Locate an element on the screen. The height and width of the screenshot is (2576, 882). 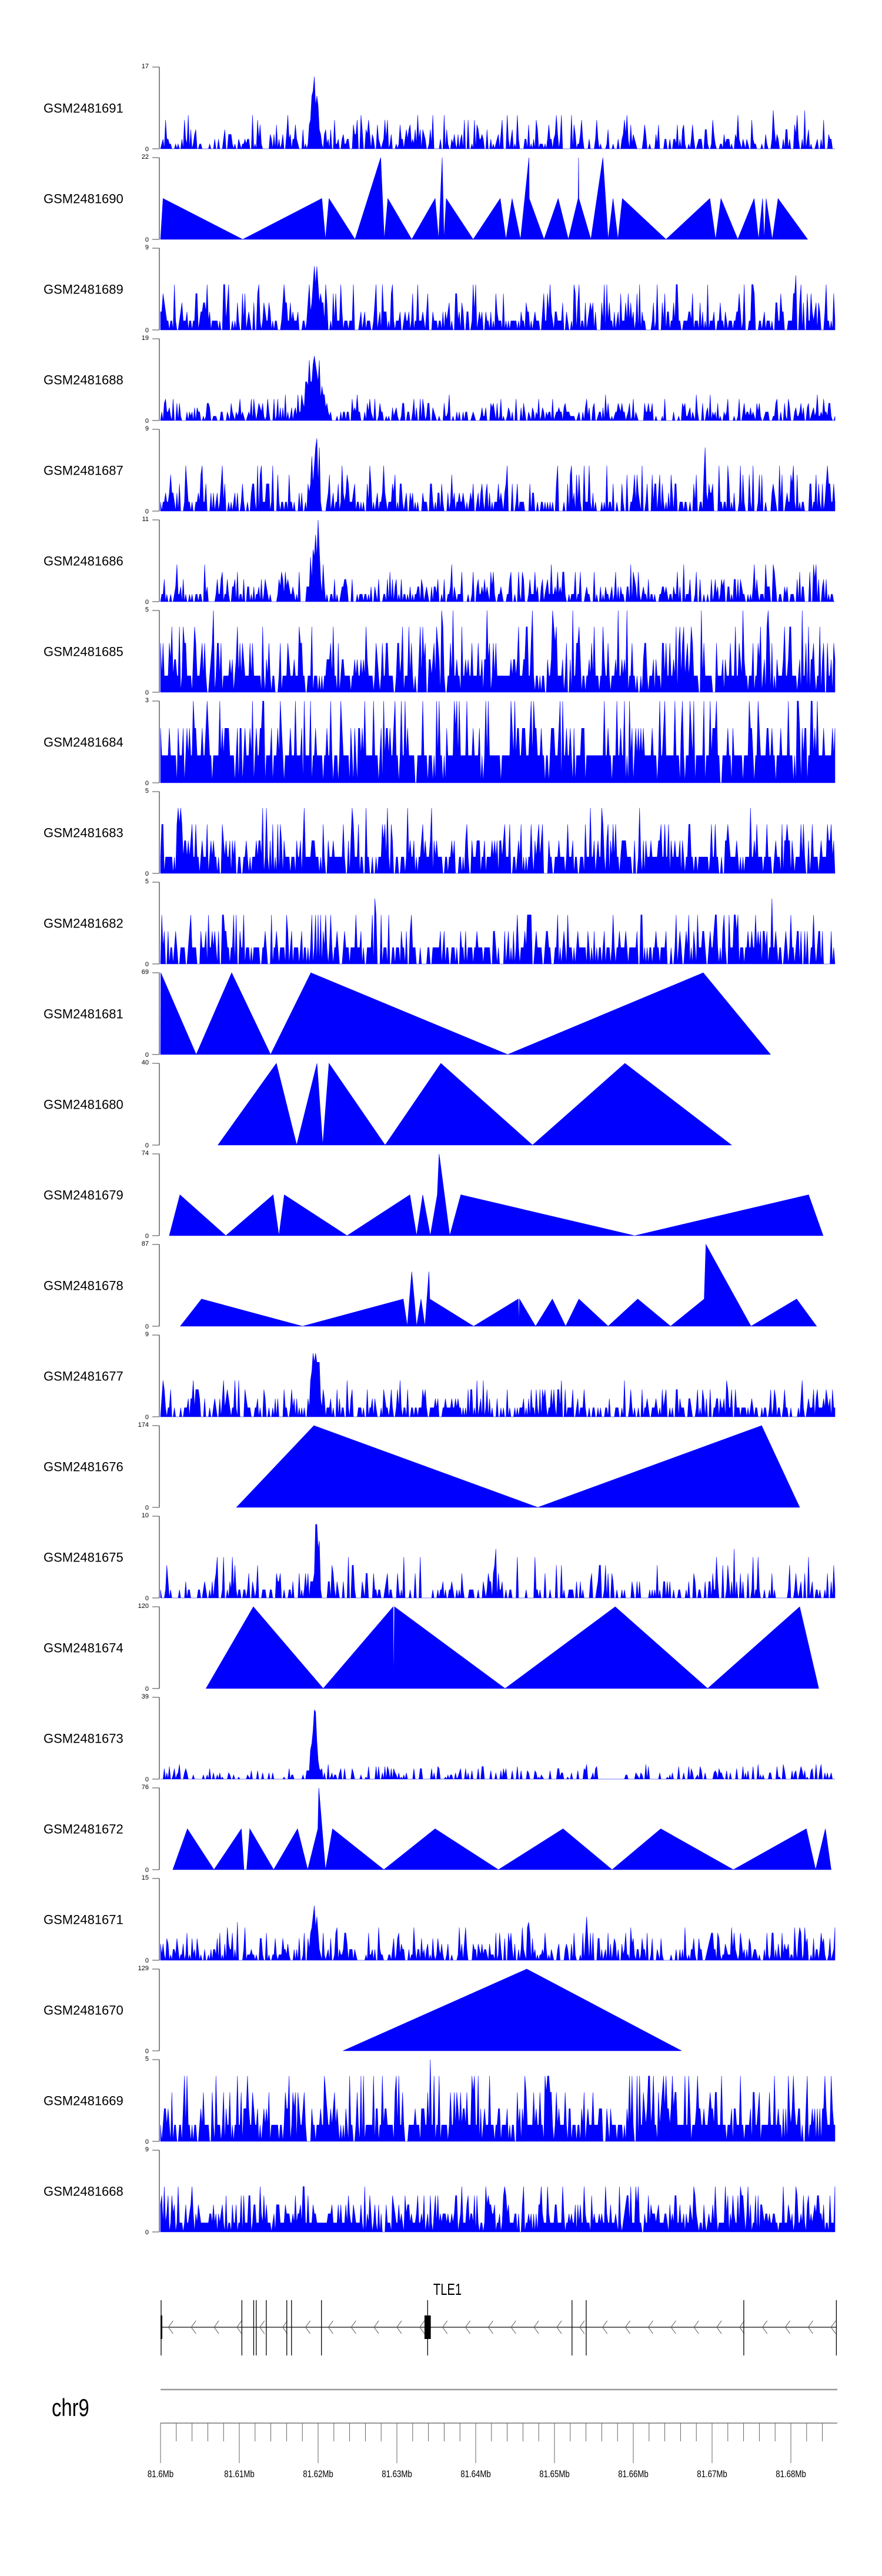
track-gsm2481691: GSM2481691 17 0 is located at coordinates (439, 108).